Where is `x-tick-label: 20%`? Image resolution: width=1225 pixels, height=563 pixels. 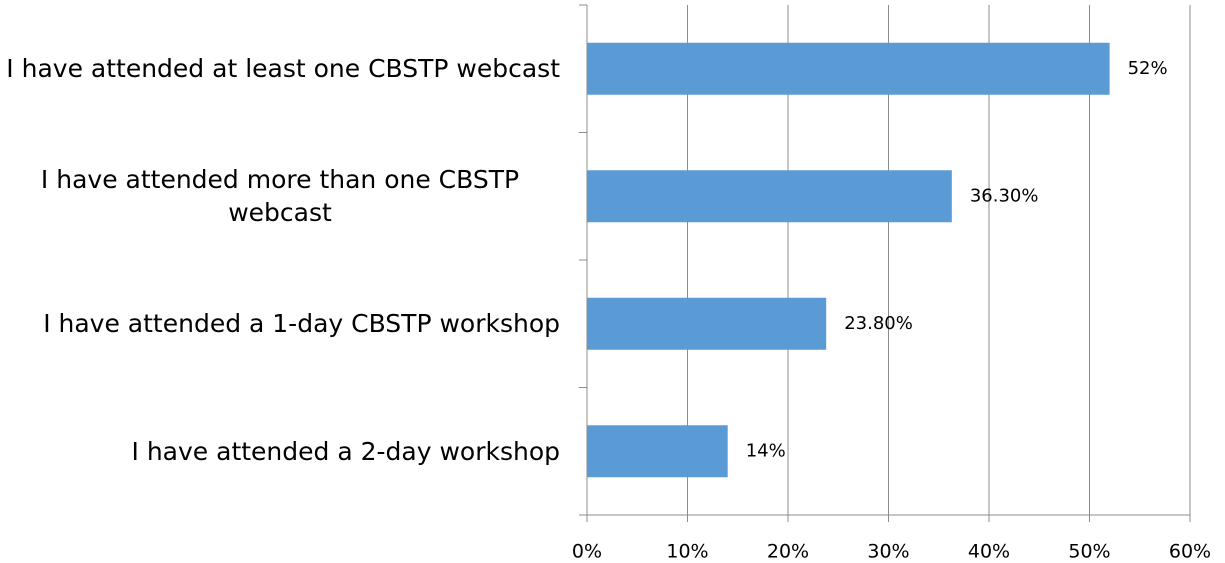 x-tick-label: 20% is located at coordinates (788, 552).